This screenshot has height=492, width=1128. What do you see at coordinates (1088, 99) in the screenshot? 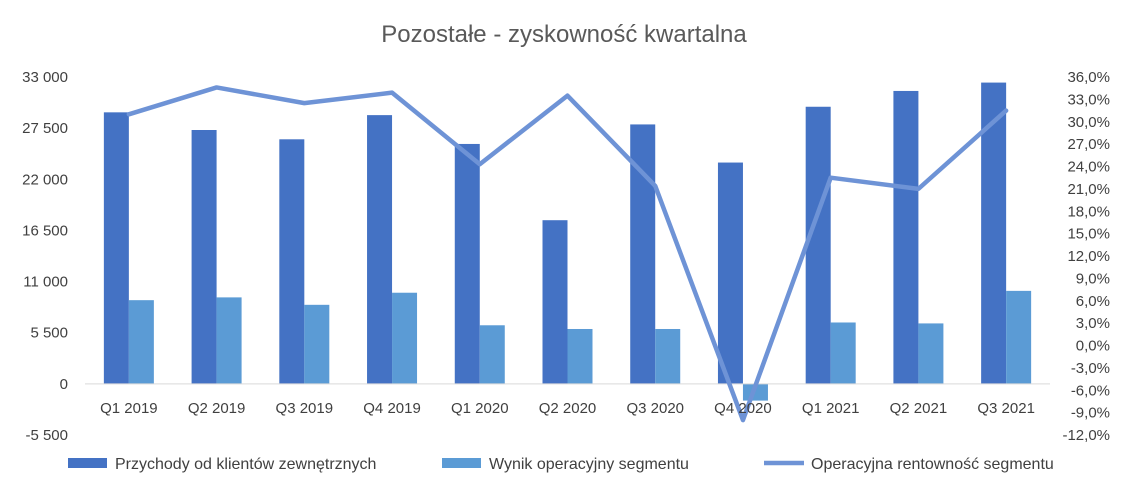
I see `y-right-tick-label: 33,0%` at bounding box center [1088, 99].